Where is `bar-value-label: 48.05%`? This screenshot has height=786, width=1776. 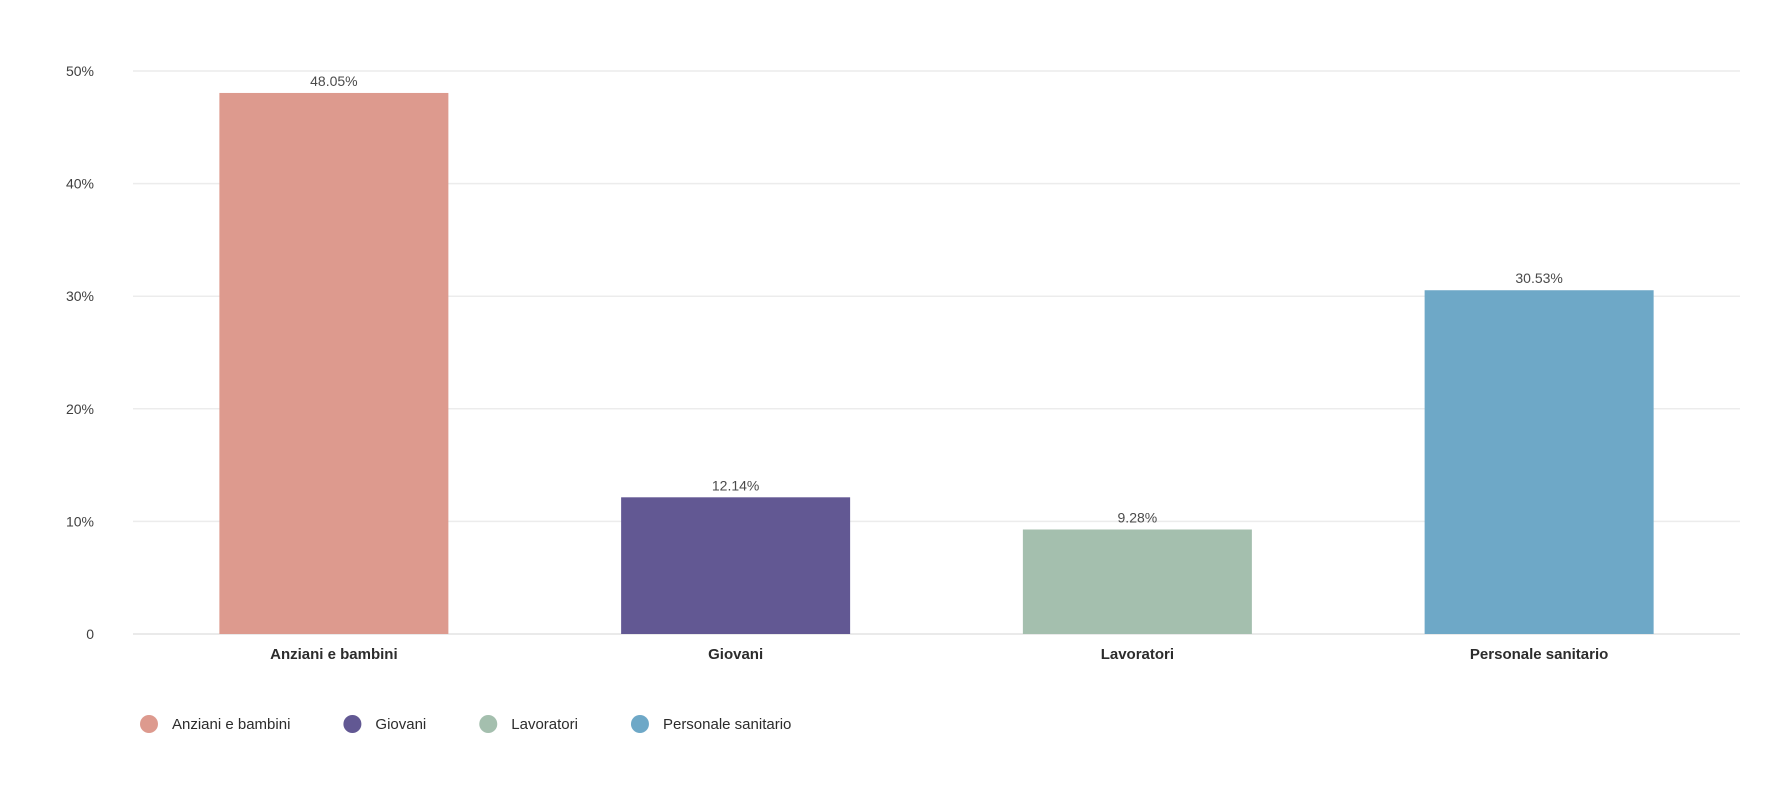
bar-value-label: 48.05% is located at coordinates (333, 81).